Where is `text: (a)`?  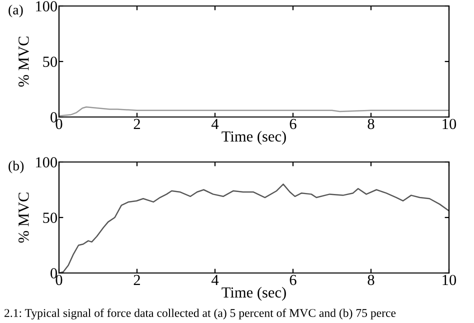 text: (a) is located at coordinates (15, 11).